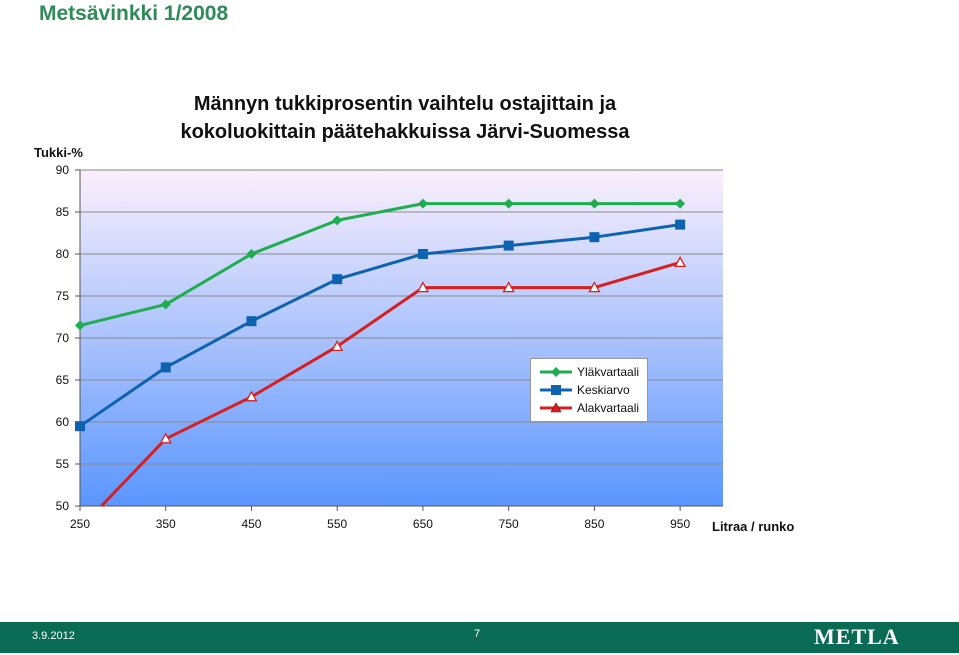 The height and width of the screenshot is (655, 959). Describe the element at coordinates (63, 422) in the screenshot. I see `y-tick-label: 60` at that location.